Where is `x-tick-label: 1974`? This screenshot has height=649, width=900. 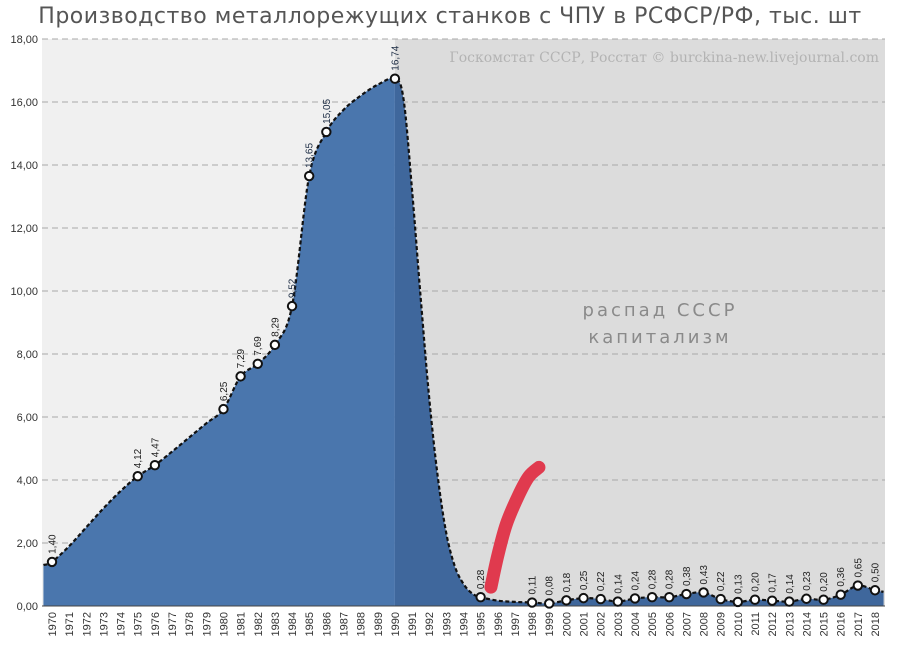
x-tick-label: 1974 is located at coordinates (122, 624).